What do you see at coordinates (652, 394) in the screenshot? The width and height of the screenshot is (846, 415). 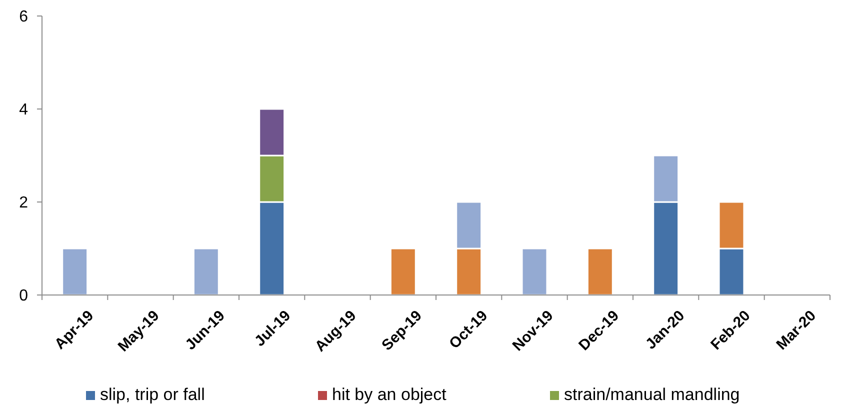 I see `legend-label: strain/manual mandling` at bounding box center [652, 394].